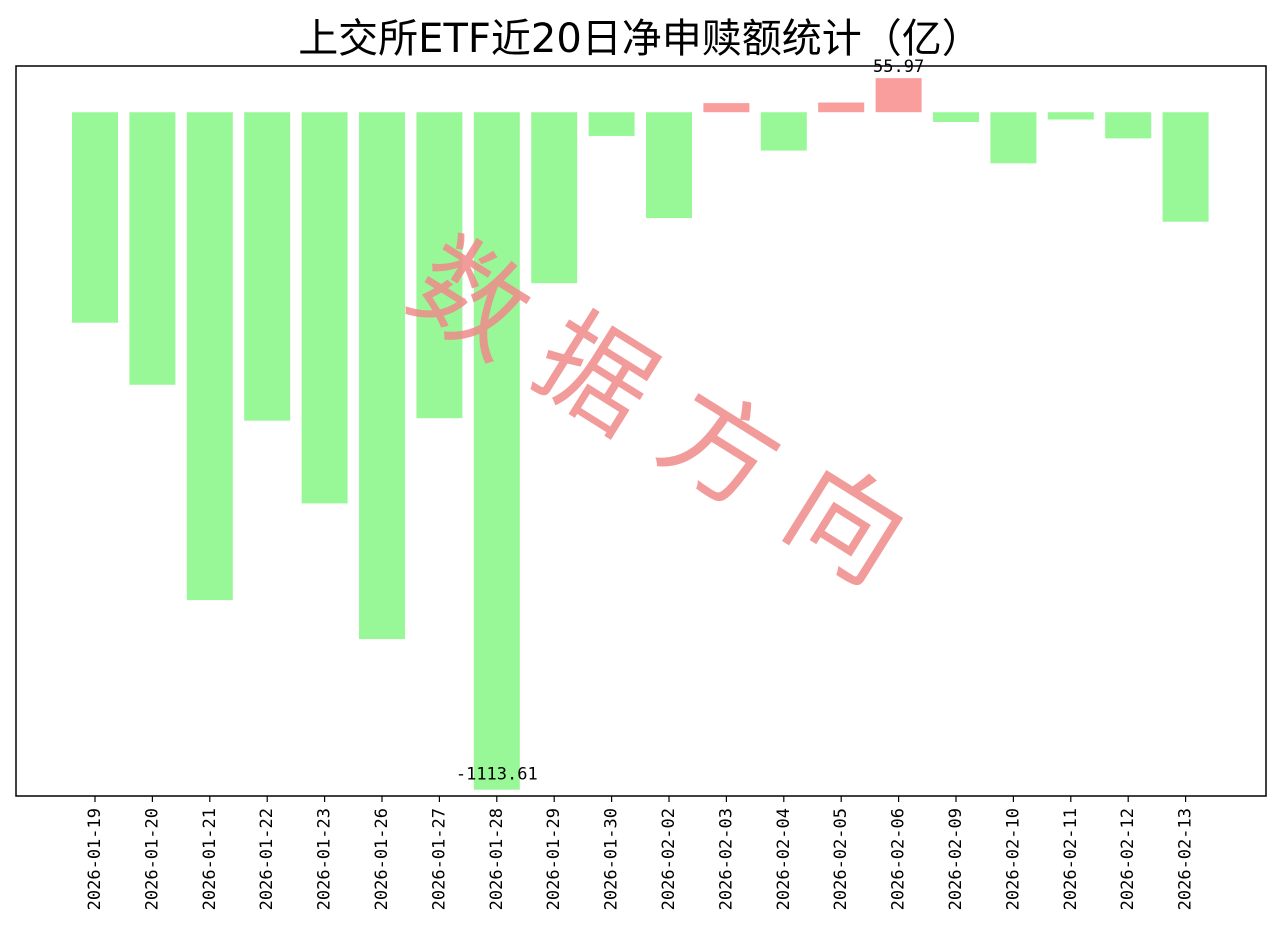 The image size is (1280, 939). I want to click on watermark-char-1: 据, so click(595, 375).